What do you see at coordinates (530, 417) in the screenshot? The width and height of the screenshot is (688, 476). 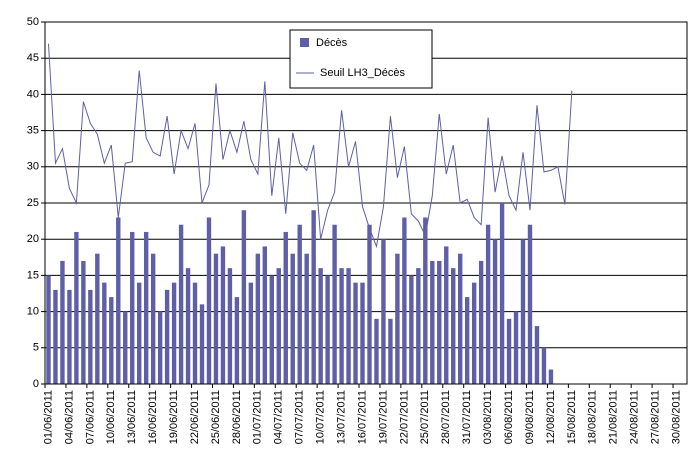 I see `x-tick-label: 09/08/2011` at bounding box center [530, 417].